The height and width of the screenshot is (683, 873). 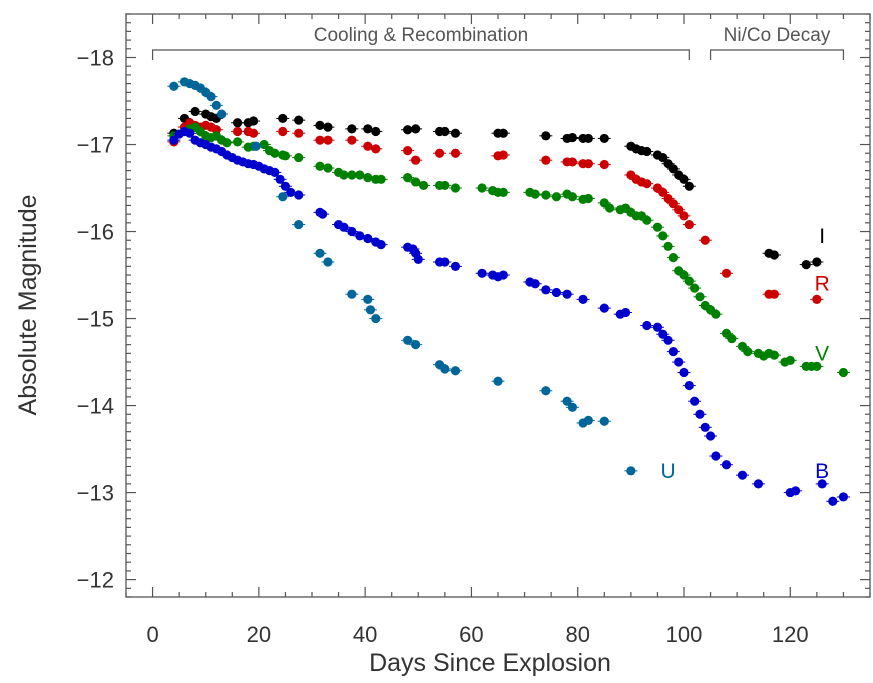 What do you see at coordinates (790, 634) in the screenshot?
I see `x-tick-label: 120` at bounding box center [790, 634].